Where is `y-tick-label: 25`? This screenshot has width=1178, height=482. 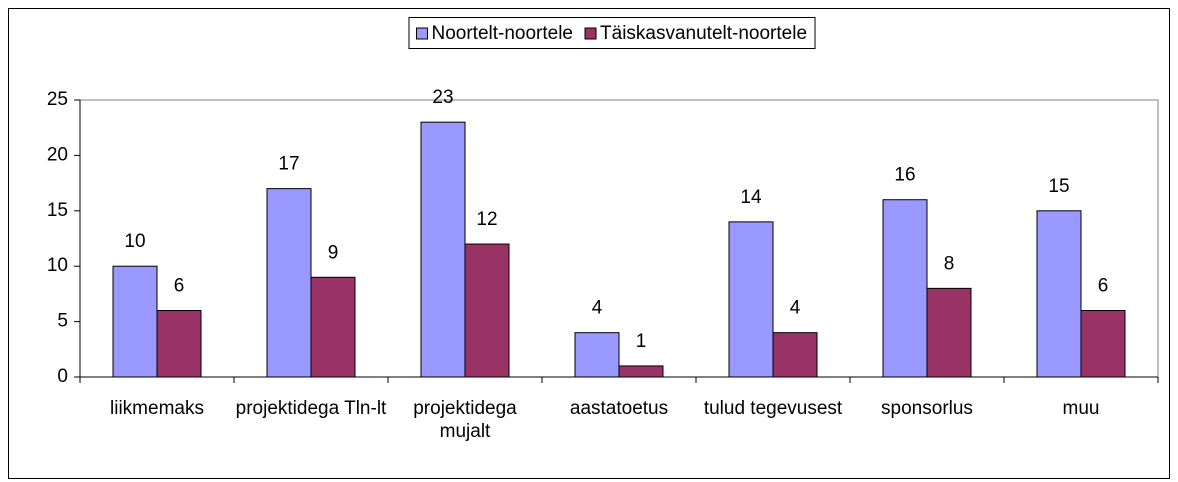
y-tick-label: 25 is located at coordinates (57, 99).